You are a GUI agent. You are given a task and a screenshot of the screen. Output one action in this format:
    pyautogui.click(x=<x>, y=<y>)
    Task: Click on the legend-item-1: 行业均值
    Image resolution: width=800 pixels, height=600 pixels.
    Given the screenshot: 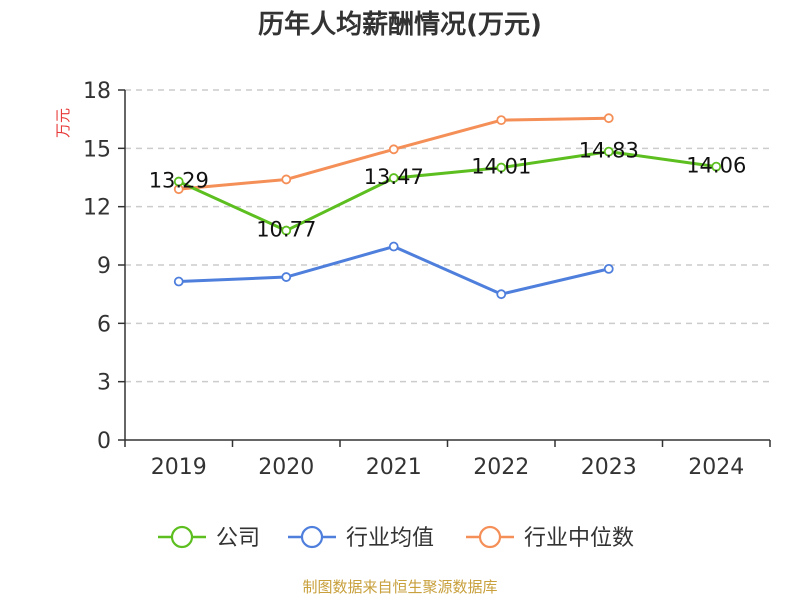 What is the action you would take?
    pyautogui.click(x=361, y=538)
    